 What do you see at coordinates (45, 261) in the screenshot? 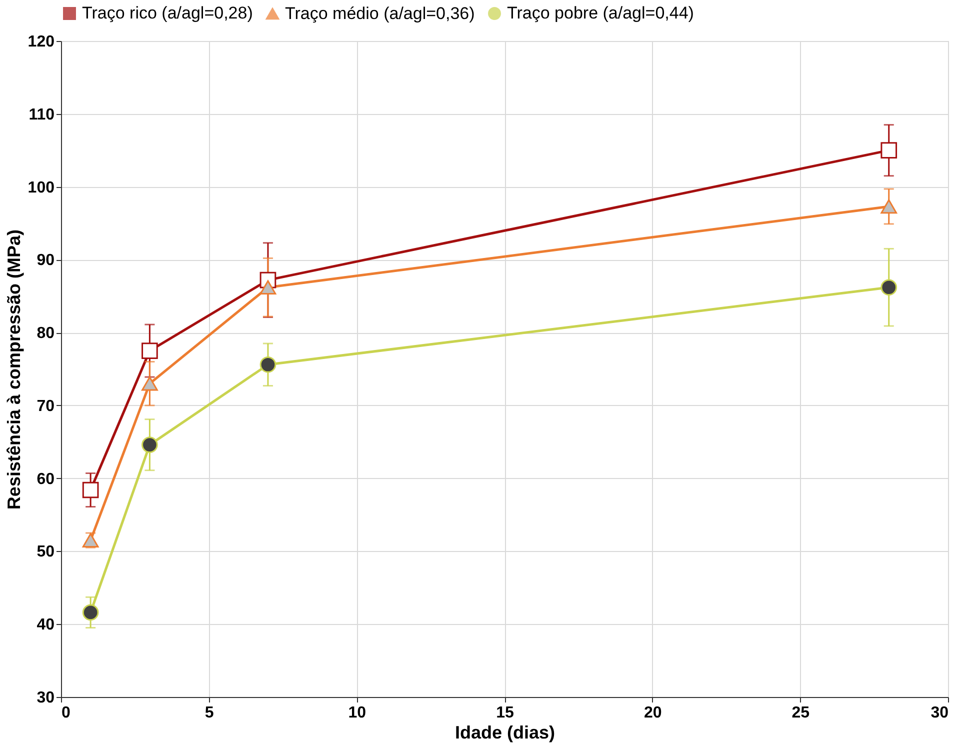
I see `y-tick-label: 90` at bounding box center [45, 261].